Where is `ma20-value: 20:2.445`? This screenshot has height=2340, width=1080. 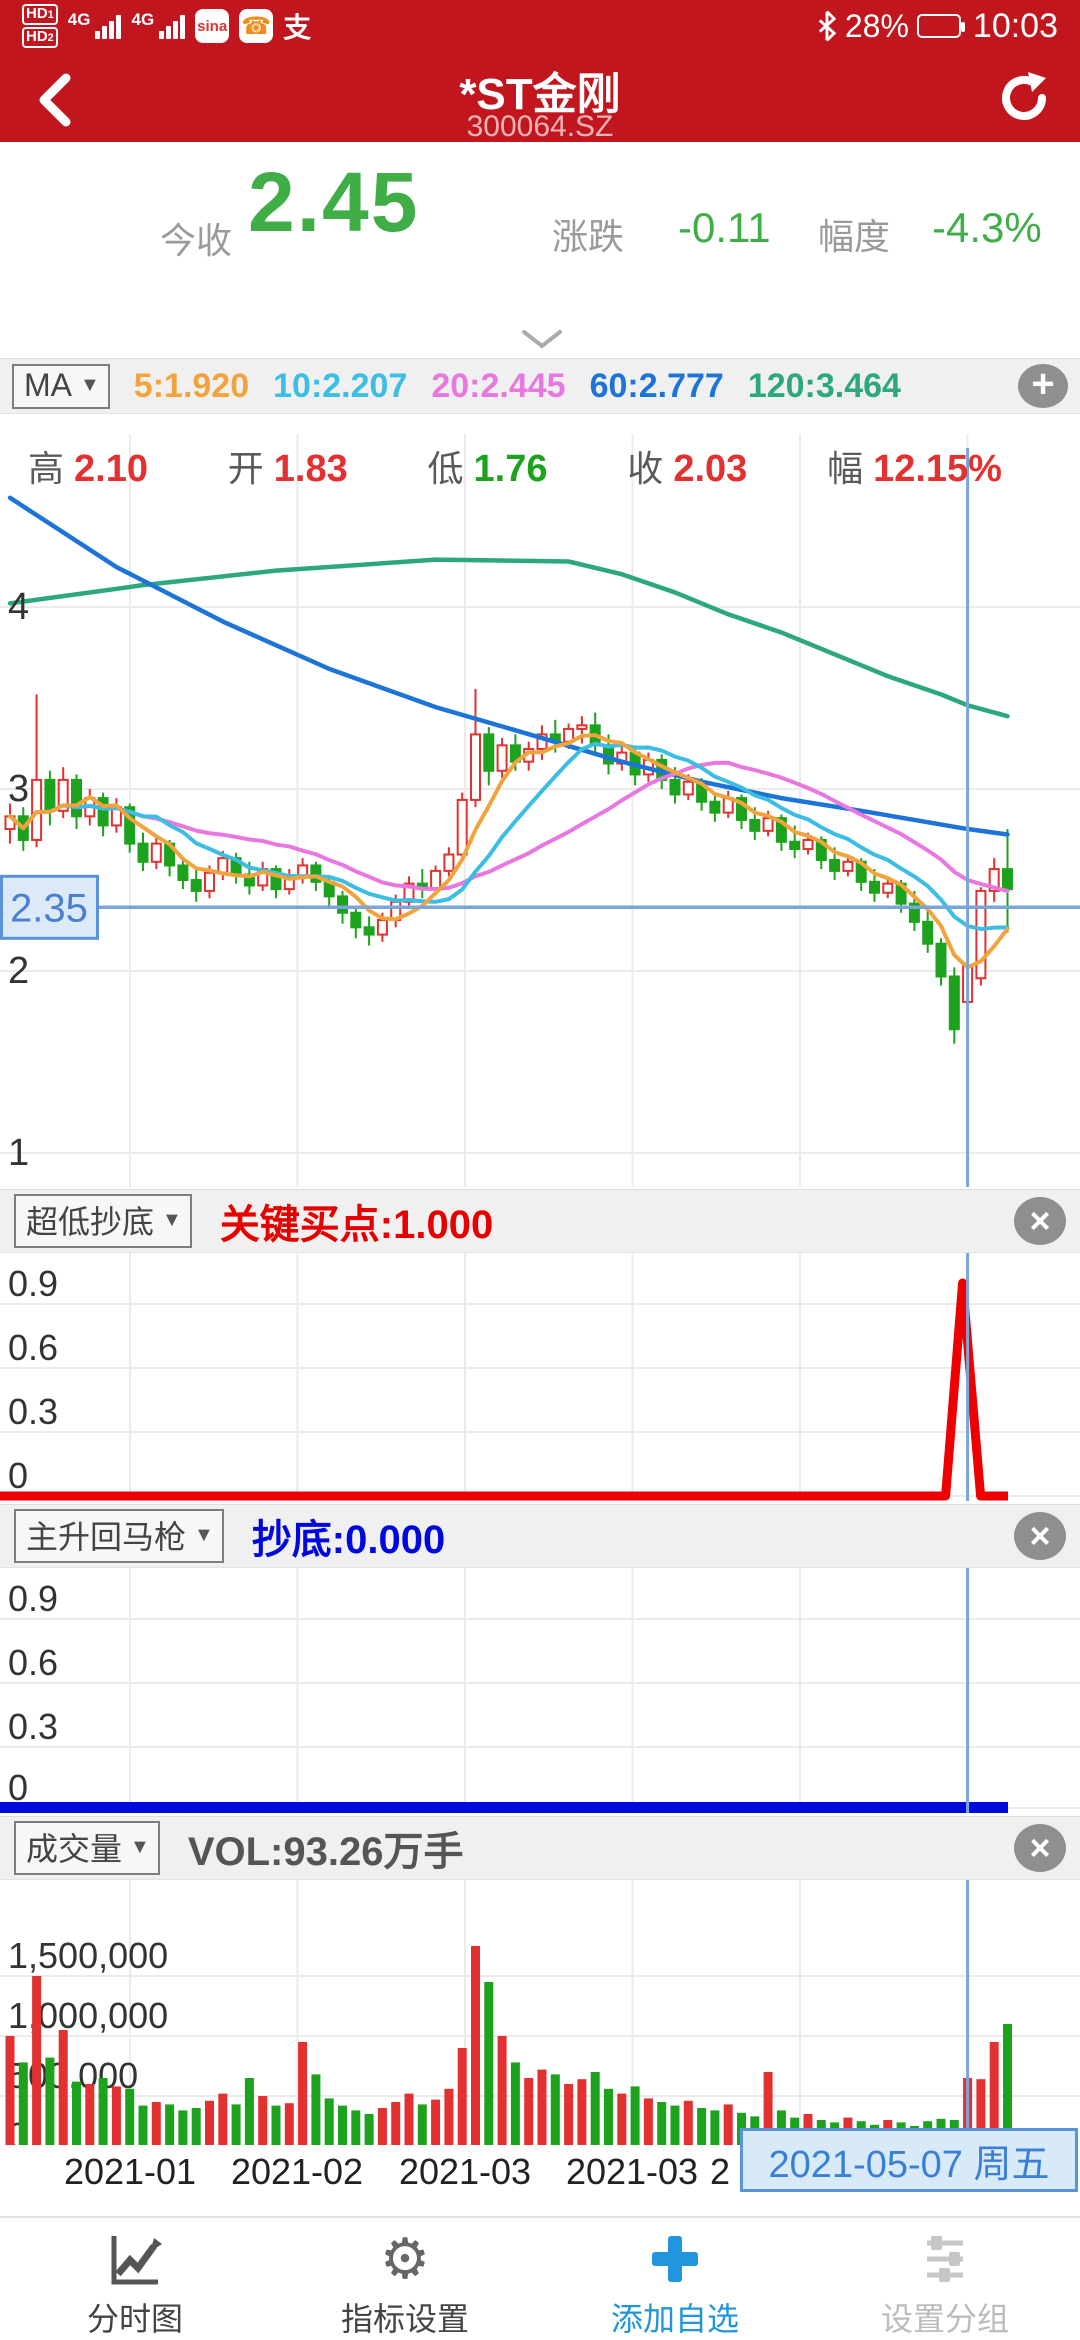
ma20-value: 20:2.445 is located at coordinates (498, 385).